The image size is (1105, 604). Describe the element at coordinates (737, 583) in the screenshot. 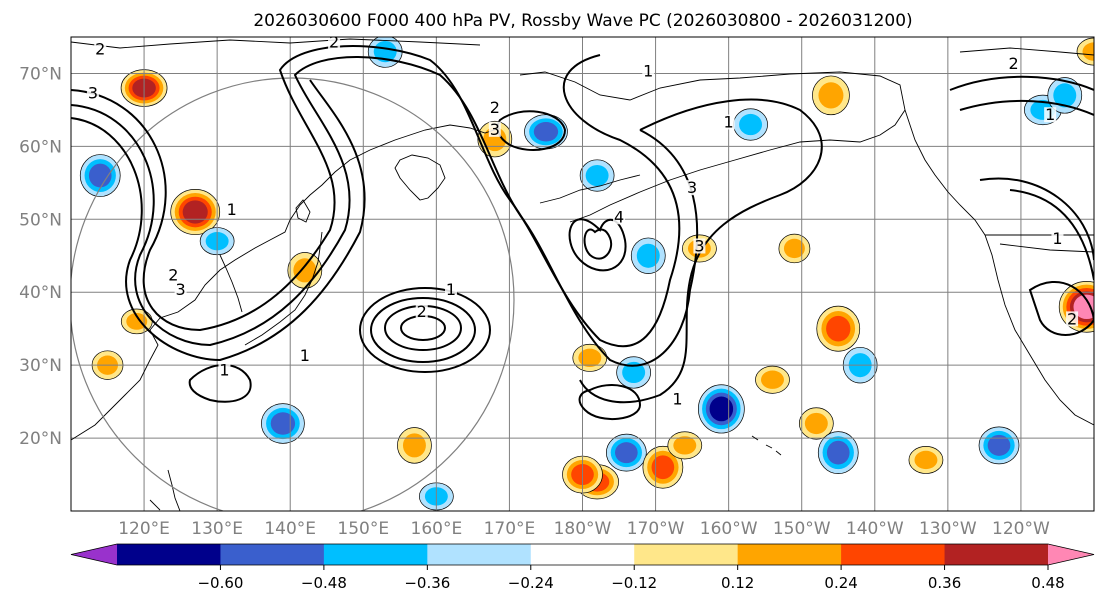

I see `colorbar-tick-label: 0.12` at that location.